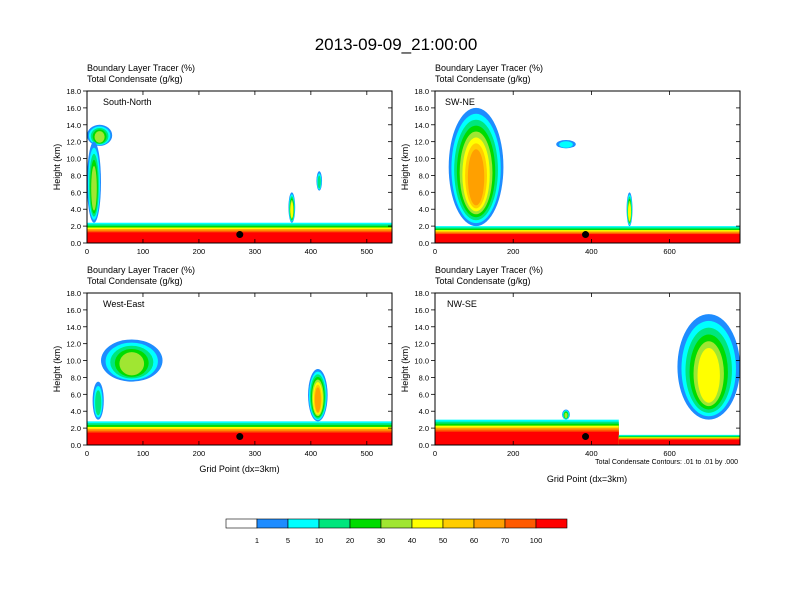 This screenshot has height=612, width=792. Describe the element at coordinates (124, 304) in the screenshot. I see `panel-label: West-East` at that location.